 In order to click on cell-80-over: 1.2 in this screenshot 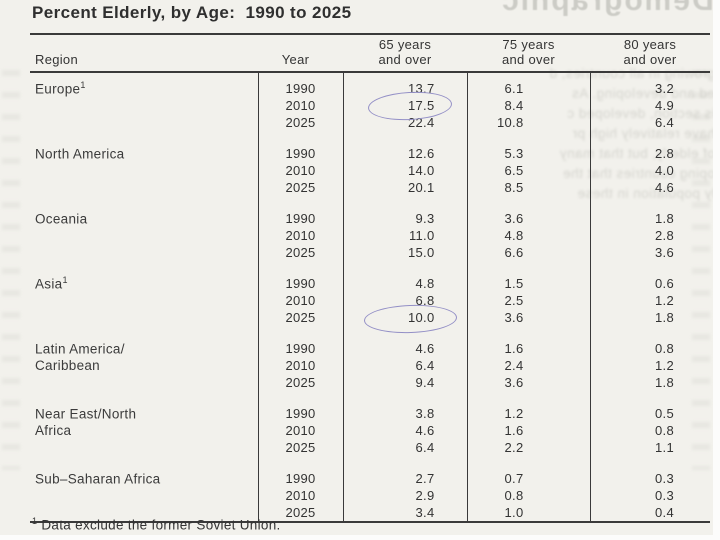, I will do `click(649, 365)`.